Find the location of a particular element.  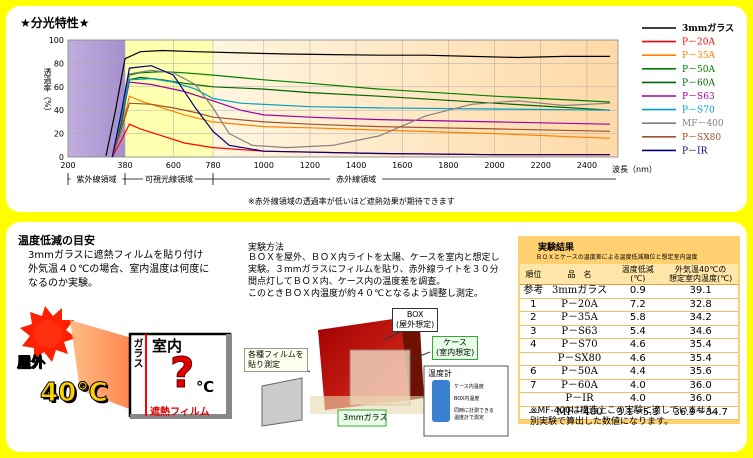

film-sample is located at coordinates (282, 402).